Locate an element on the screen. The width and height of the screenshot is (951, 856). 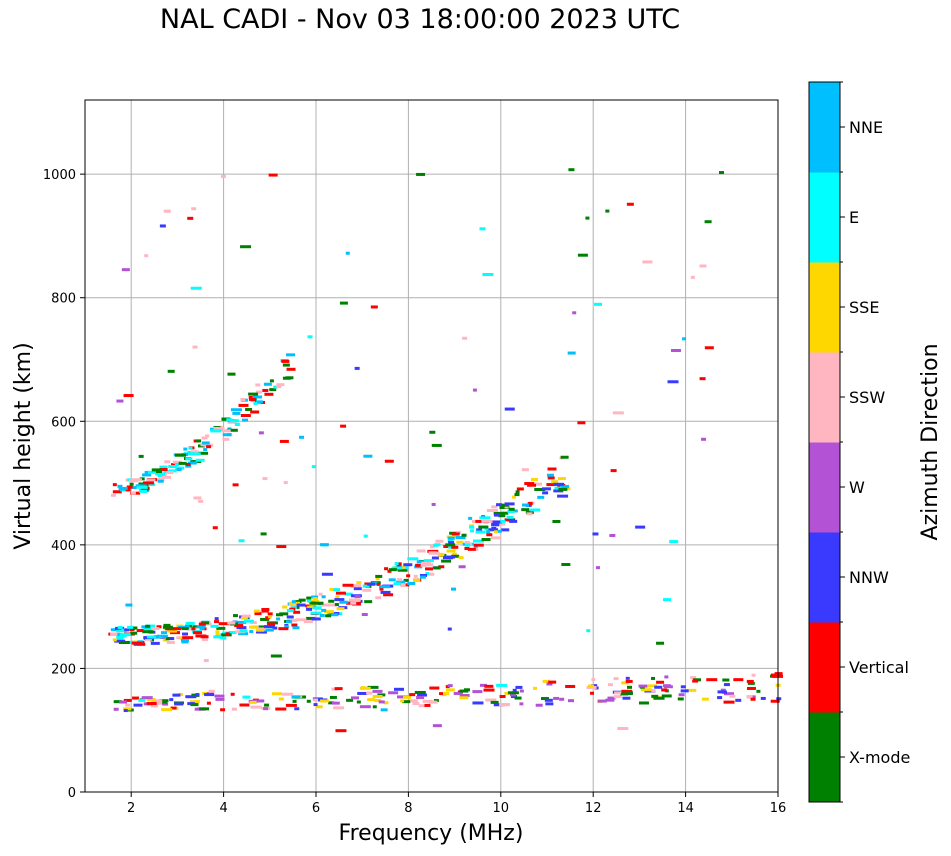
colorbar-label-nnw: NNW is located at coordinates (869, 577).